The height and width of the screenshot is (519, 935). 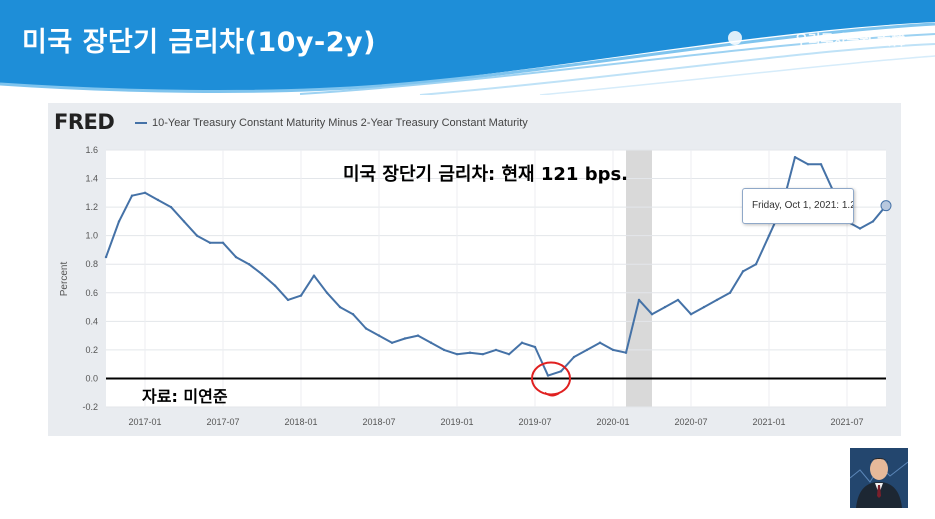 What do you see at coordinates (846, 422) in the screenshot?
I see `x-tick-label: 2021-07` at bounding box center [846, 422].